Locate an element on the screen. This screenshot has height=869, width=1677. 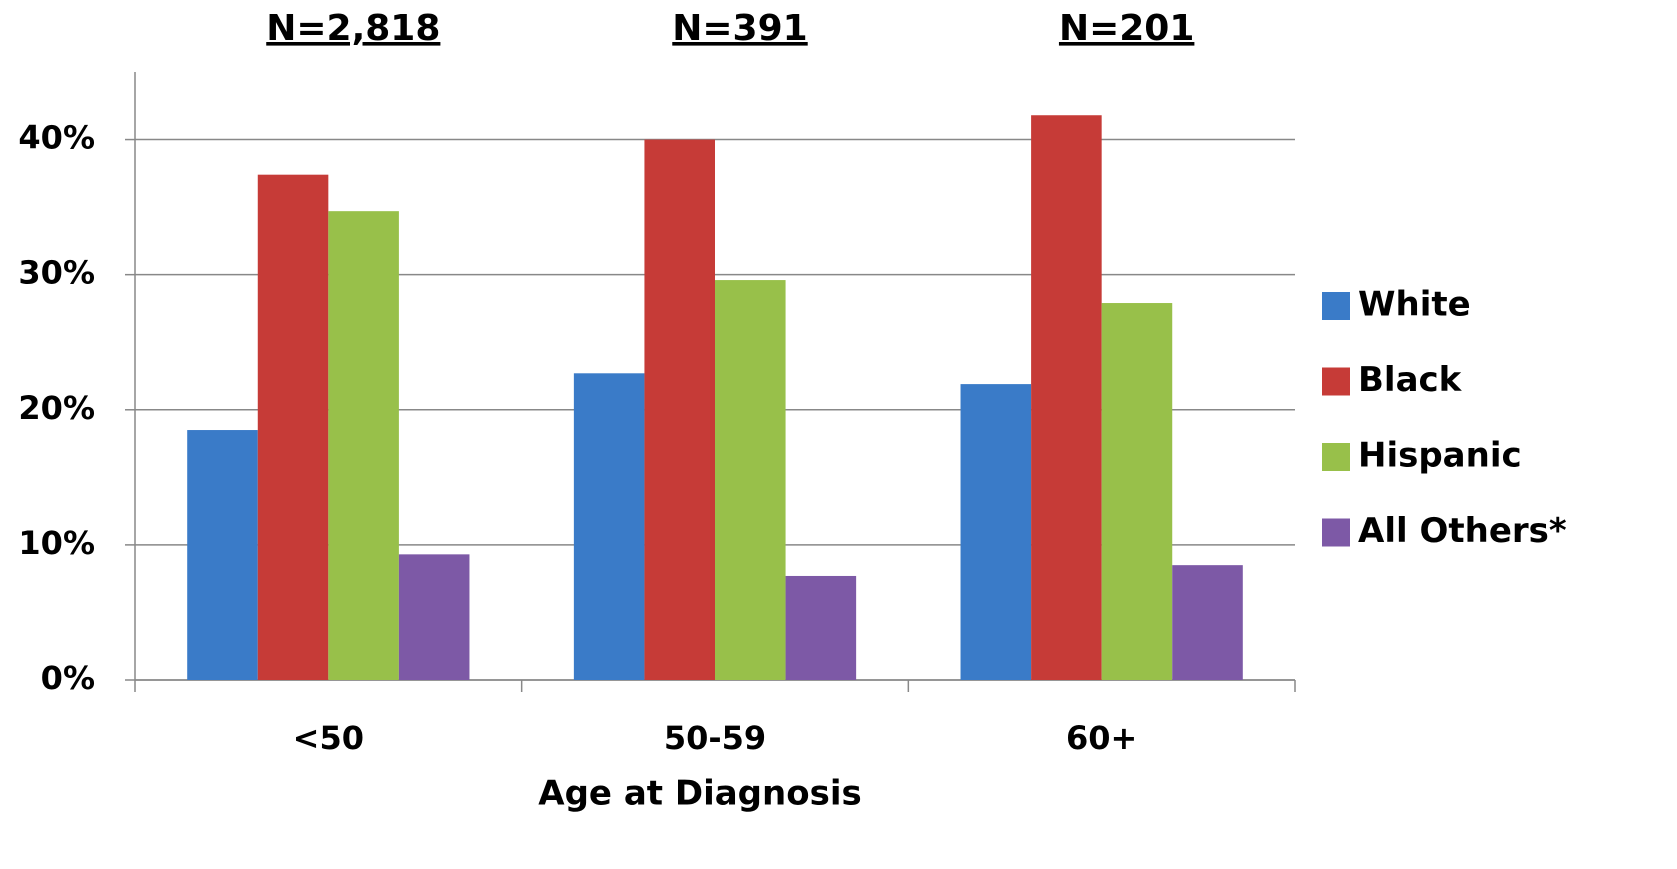
y-tick-label: 20% is located at coordinates (56, 408).